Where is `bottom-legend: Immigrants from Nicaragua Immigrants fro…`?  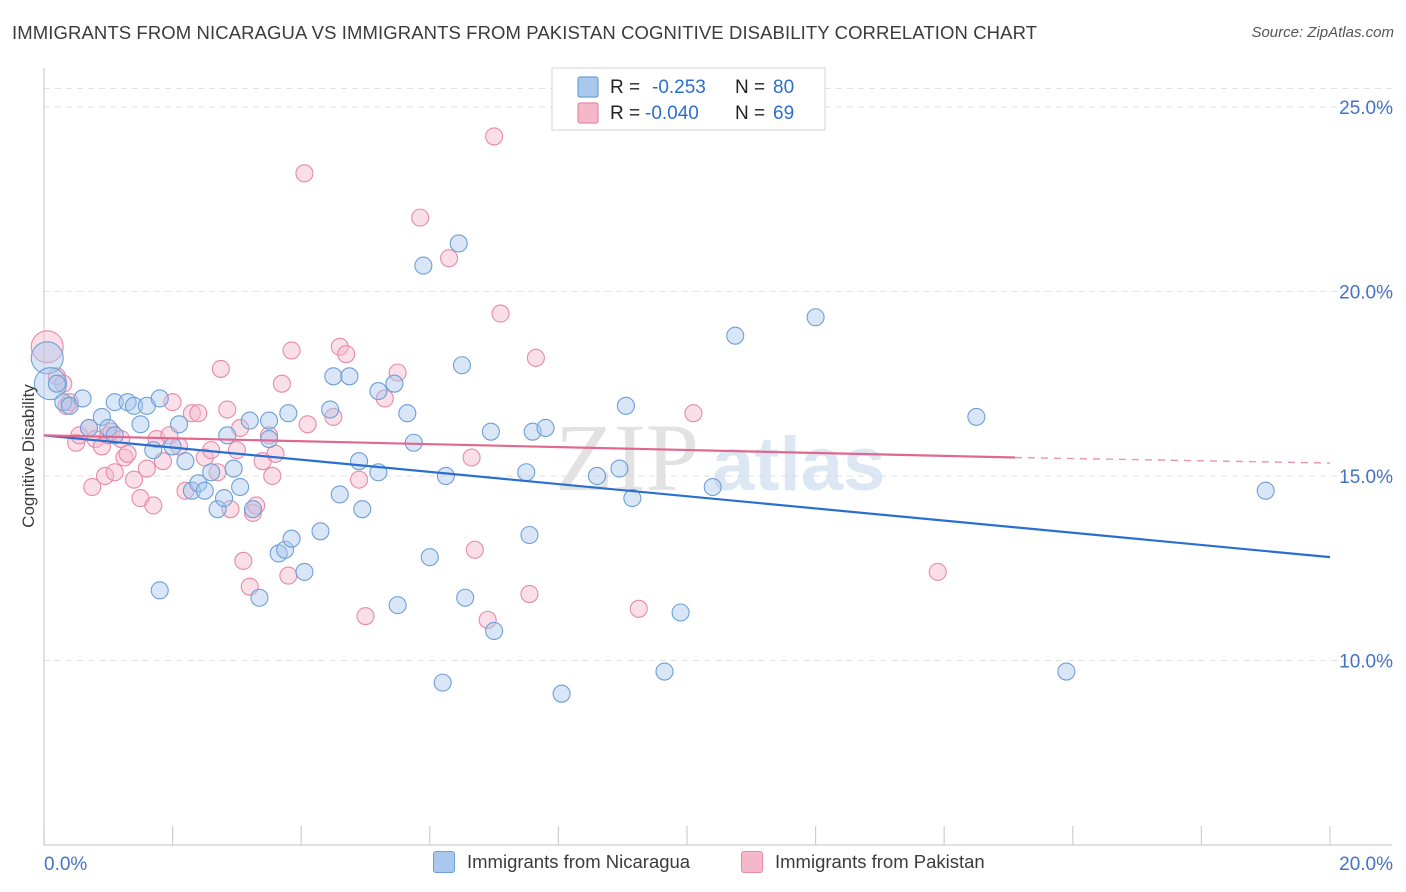 bottom-legend: Immigrants from Nicaragua Immigrants fro… is located at coordinates (703, 865).